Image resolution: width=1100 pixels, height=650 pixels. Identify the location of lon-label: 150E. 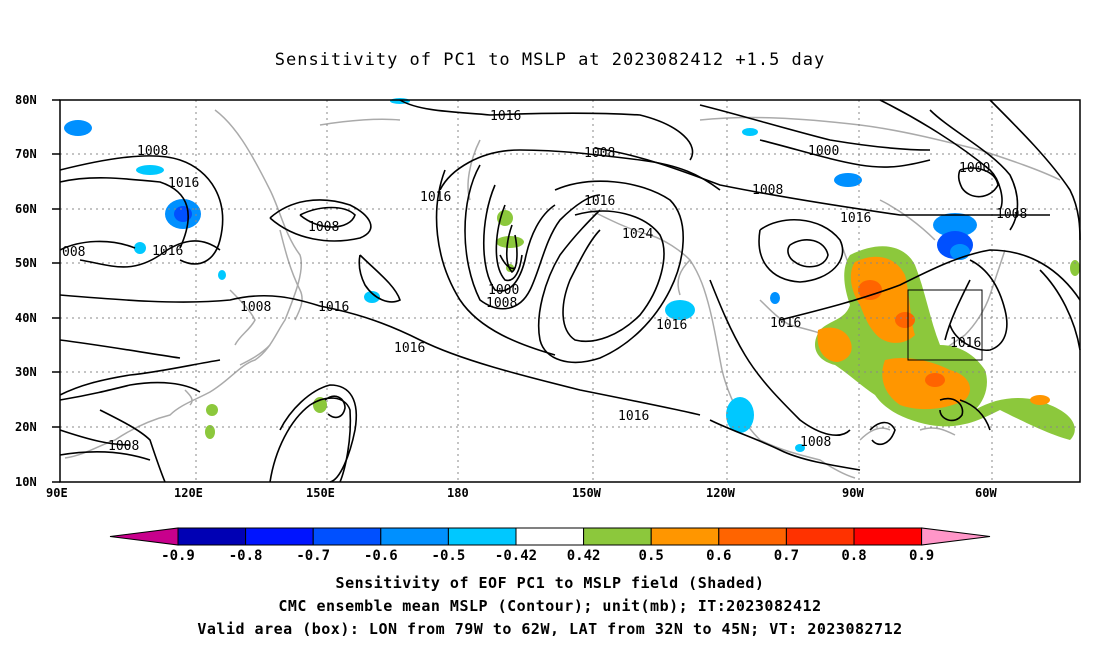
(320, 493).